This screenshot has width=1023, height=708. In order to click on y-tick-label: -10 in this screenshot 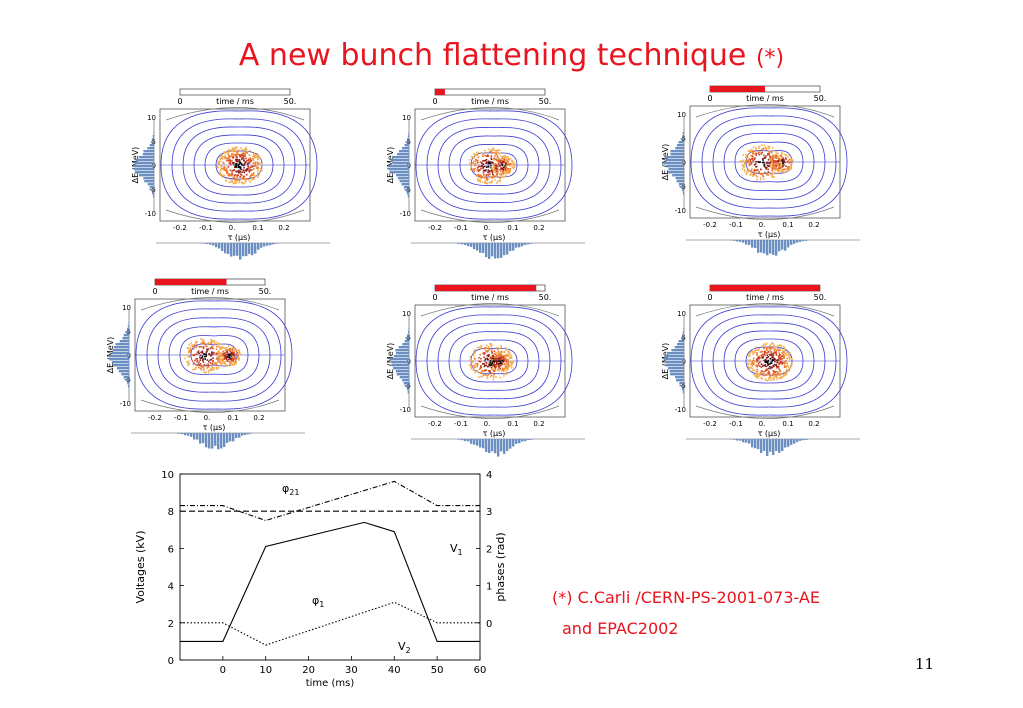, I will do `click(680, 211)`.